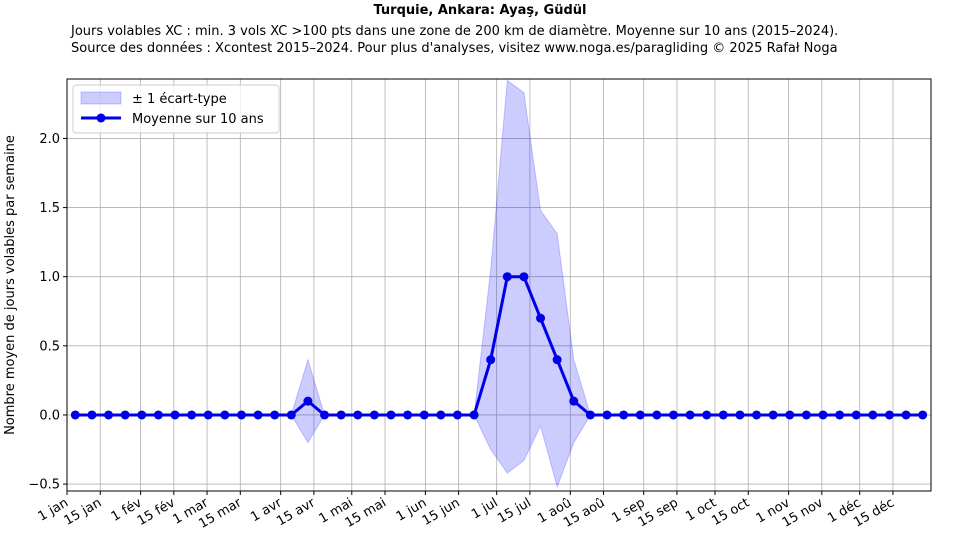 Image resolution: width=960 pixels, height=540 pixels. I want to click on y-tick-label: −0.5, so click(44, 485).